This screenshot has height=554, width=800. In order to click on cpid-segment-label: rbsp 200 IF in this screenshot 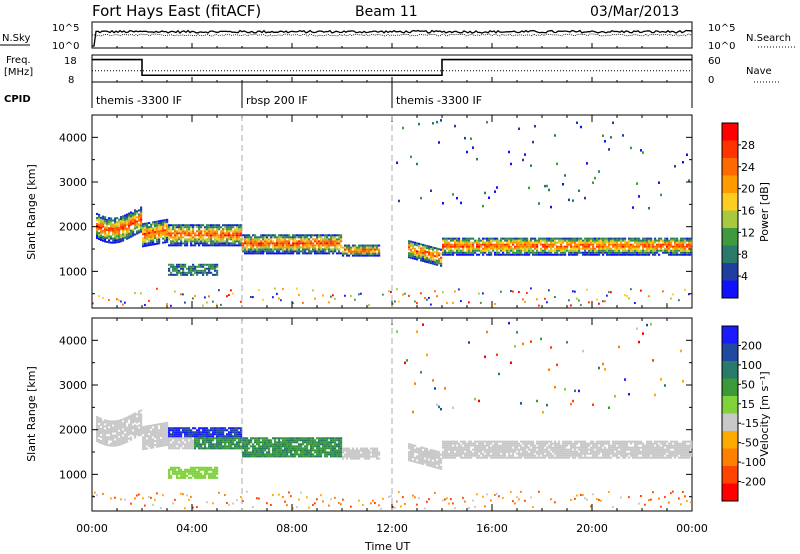, I will do `click(277, 100)`.